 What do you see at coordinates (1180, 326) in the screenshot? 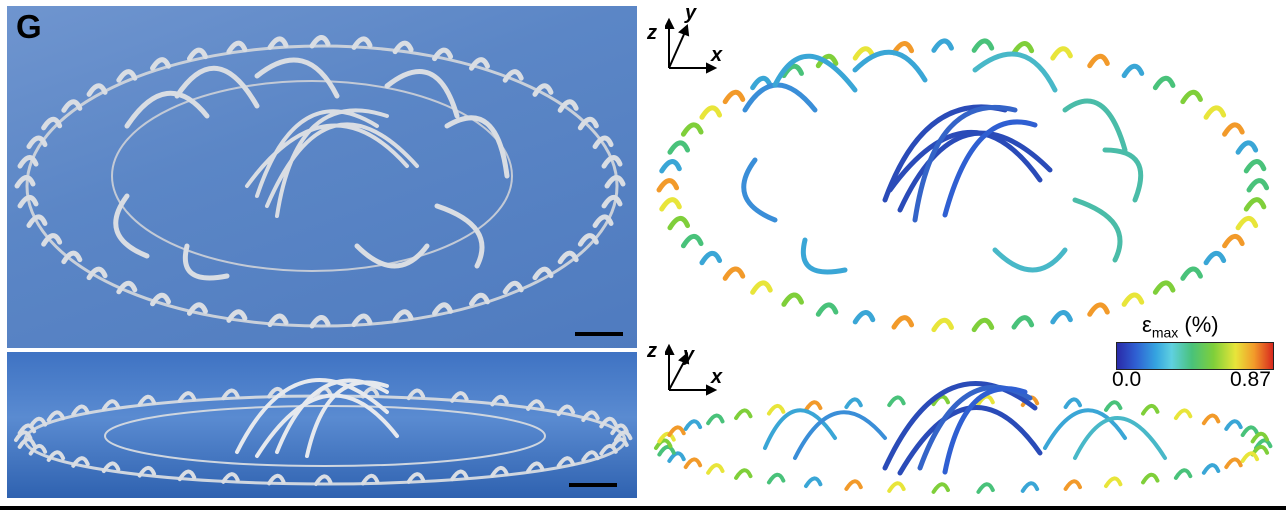
I see `colorbar-title: εmax (%)` at bounding box center [1180, 326].